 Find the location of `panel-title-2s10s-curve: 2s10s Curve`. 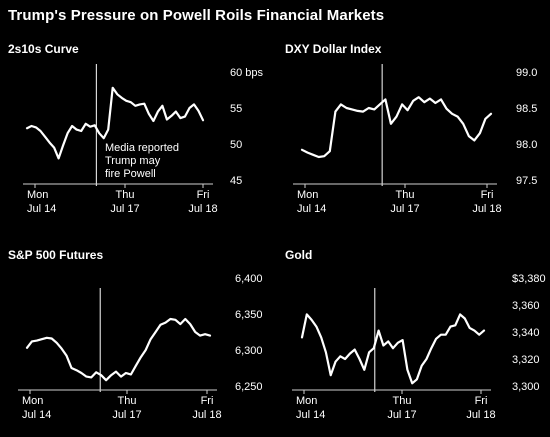

panel-title-2s10s-curve: 2s10s Curve is located at coordinates (43, 49).